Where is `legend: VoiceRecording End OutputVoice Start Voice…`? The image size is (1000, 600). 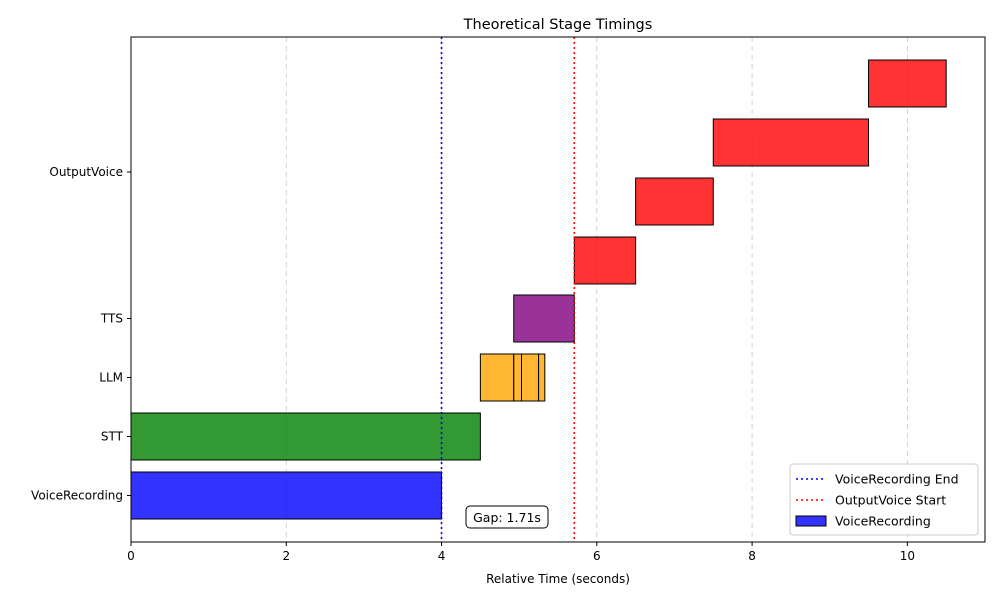 legend: VoiceRecording End OutputVoice Start Voice… is located at coordinates (884, 499).